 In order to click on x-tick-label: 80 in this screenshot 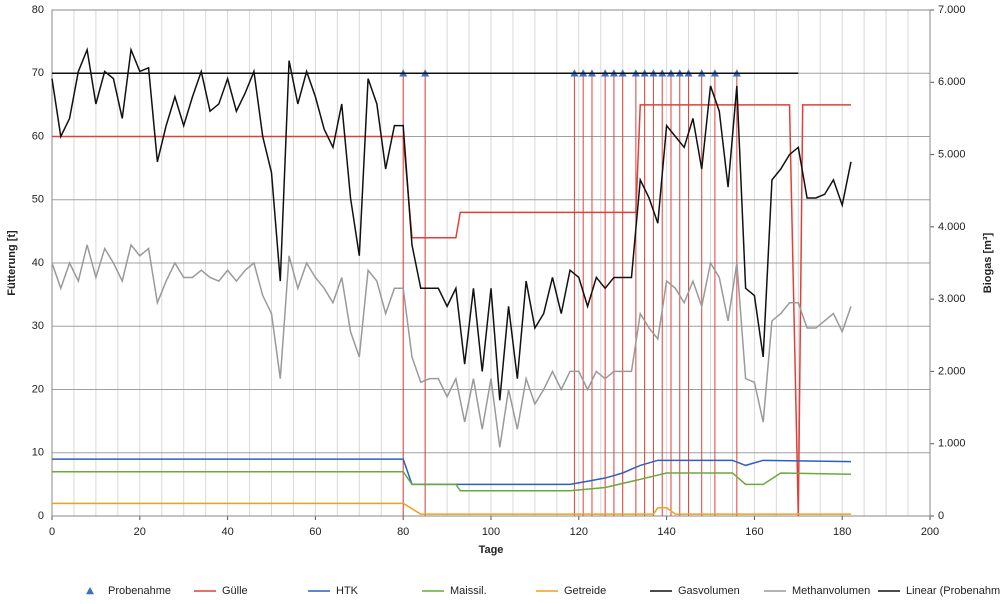, I will do `click(403, 532)`.